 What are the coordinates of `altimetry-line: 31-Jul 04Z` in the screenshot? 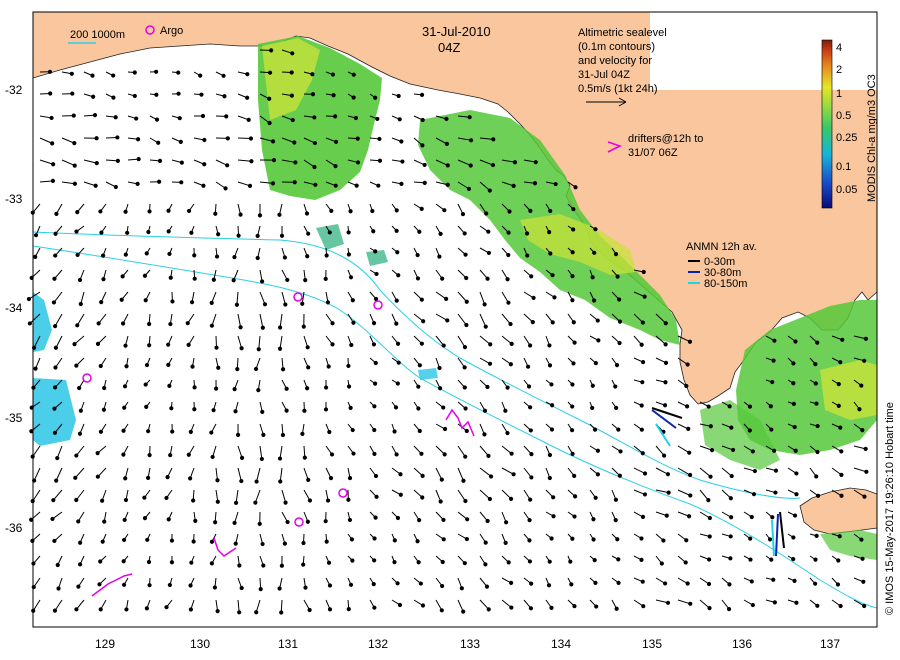 It's located at (604, 75).